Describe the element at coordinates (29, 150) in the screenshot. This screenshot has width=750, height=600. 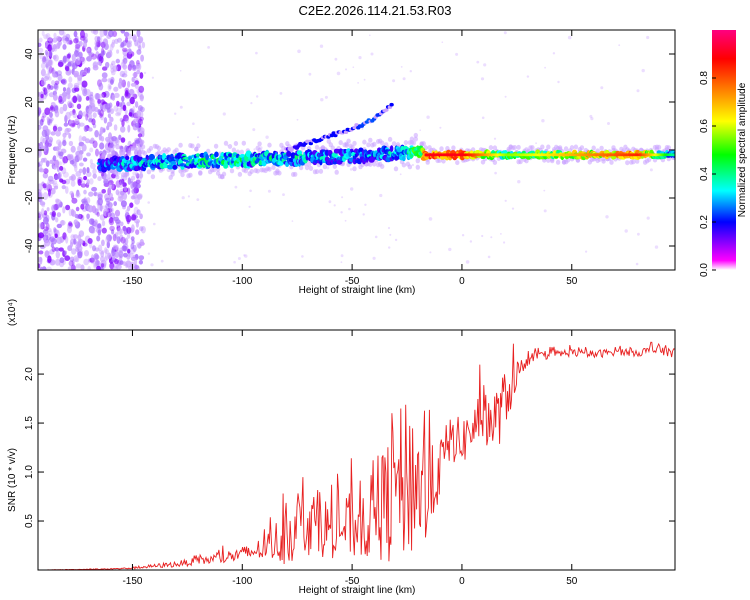
I see `y-tick-label: 0` at that location.